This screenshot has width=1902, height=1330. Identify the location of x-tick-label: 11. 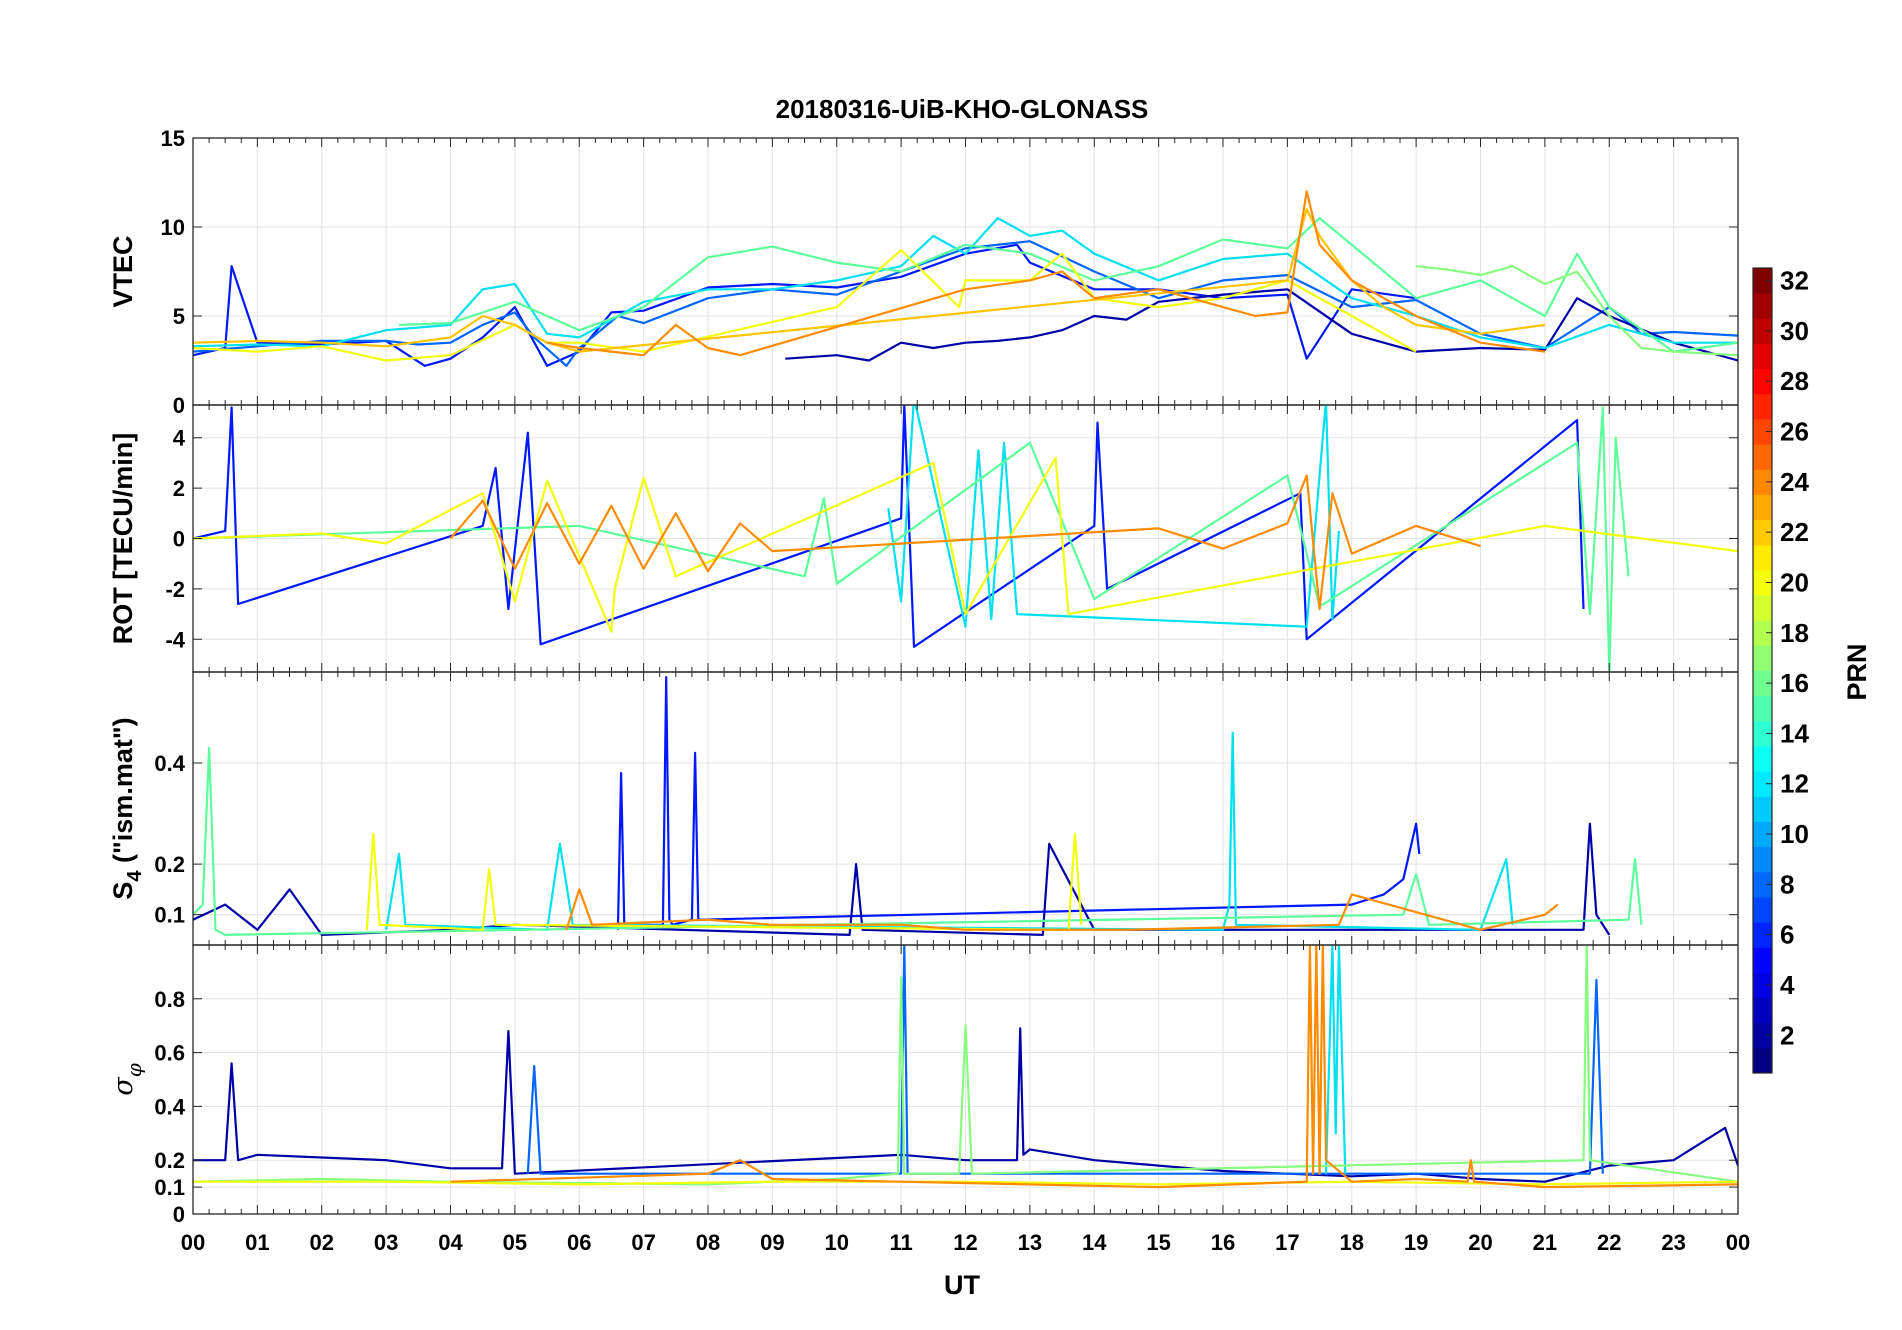
(900, 1242).